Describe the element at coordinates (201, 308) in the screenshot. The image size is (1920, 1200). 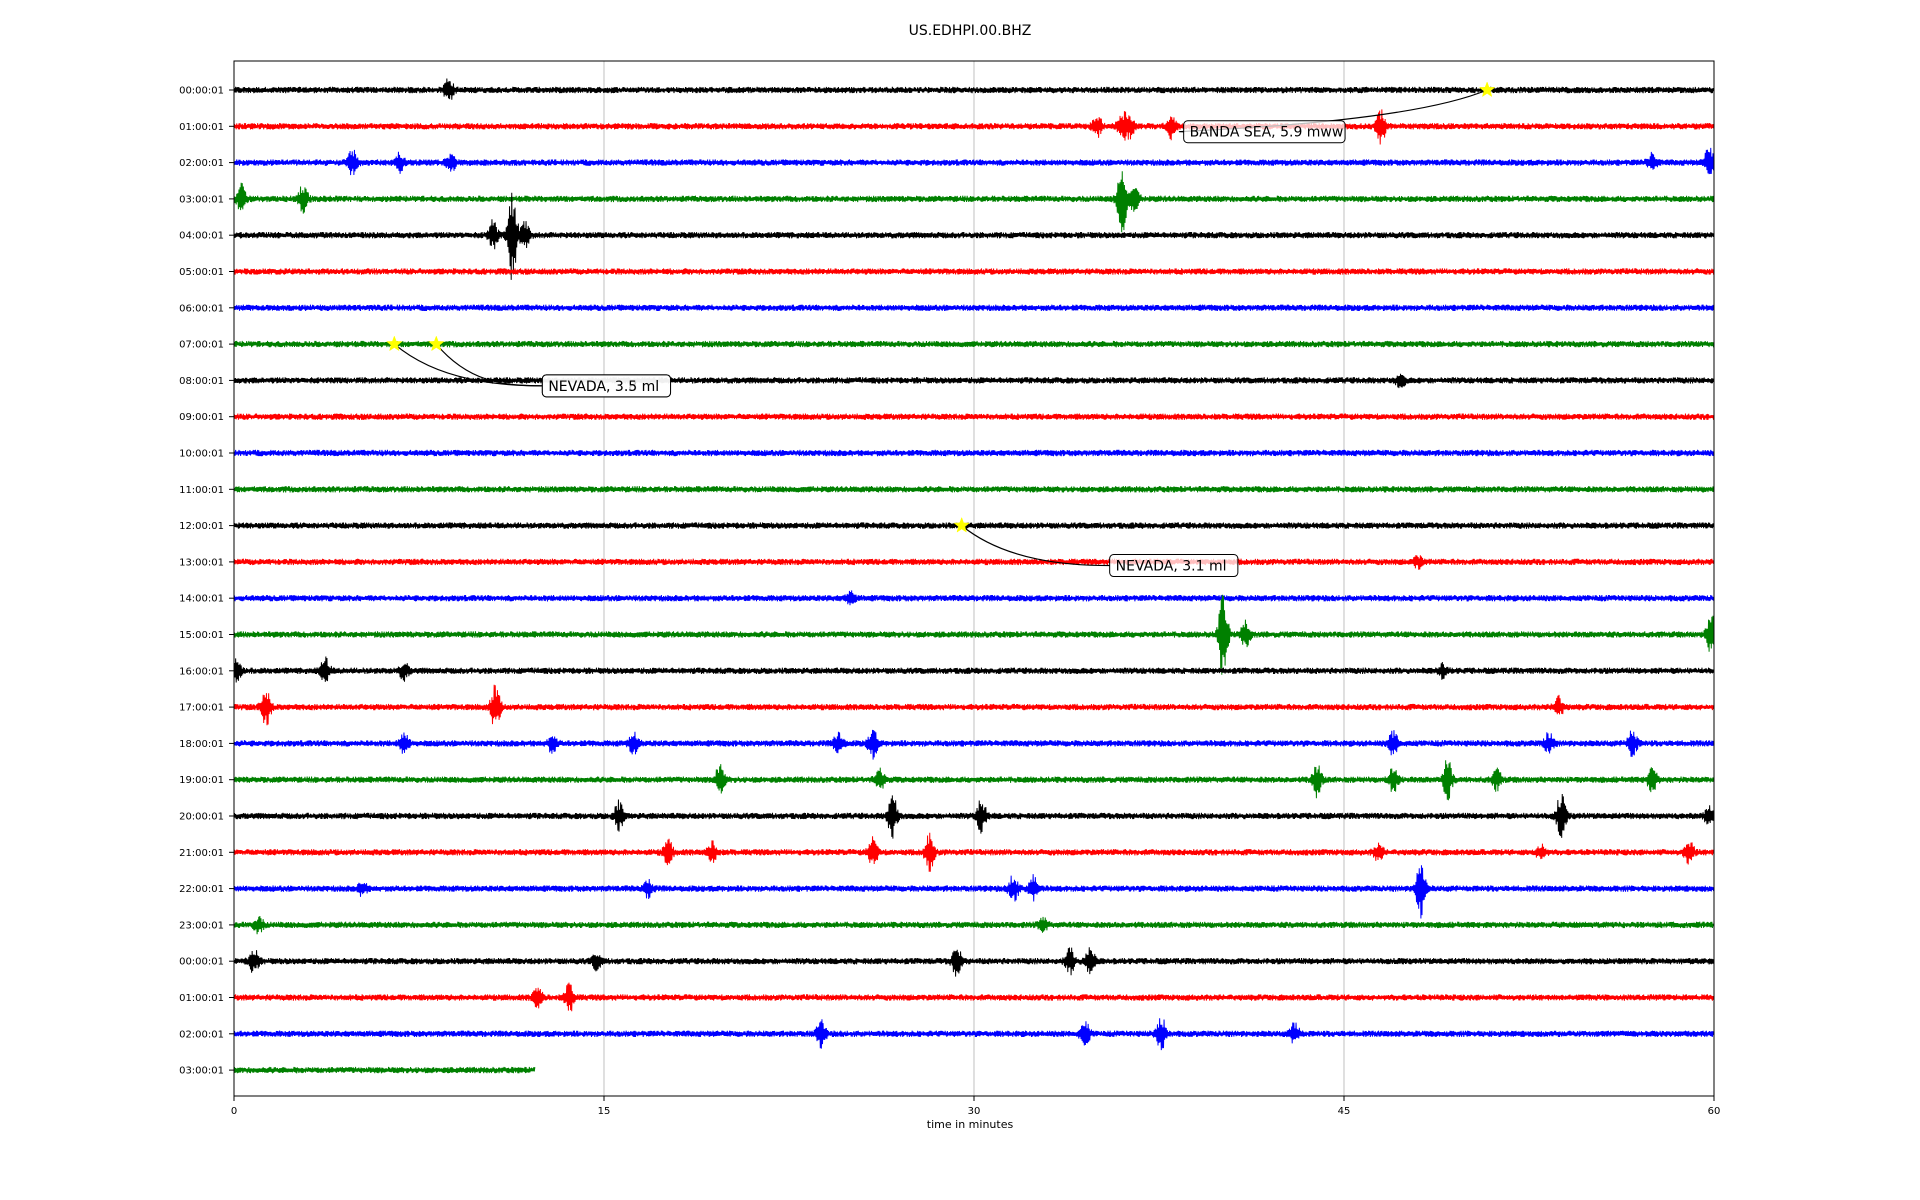
I see `row-time-label: 06:00:01` at that location.